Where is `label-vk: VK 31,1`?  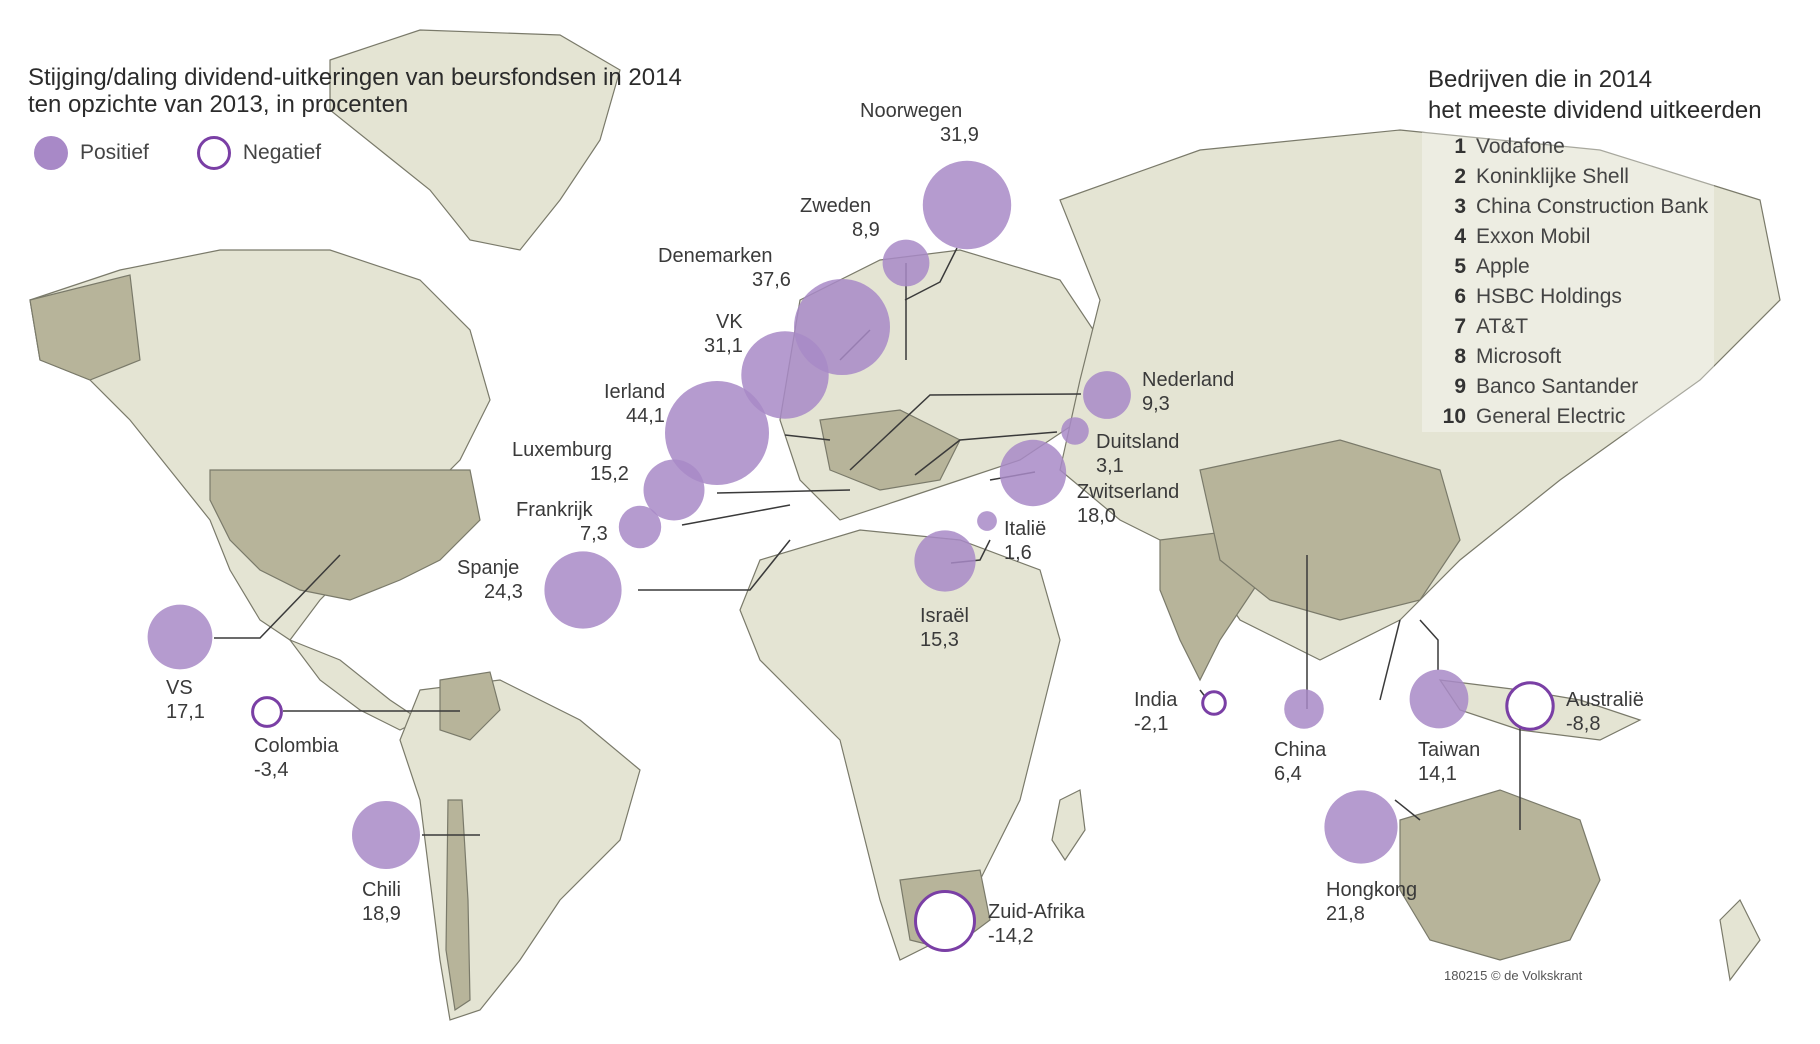
label-vk: VK 31,1 is located at coordinates (723, 334).